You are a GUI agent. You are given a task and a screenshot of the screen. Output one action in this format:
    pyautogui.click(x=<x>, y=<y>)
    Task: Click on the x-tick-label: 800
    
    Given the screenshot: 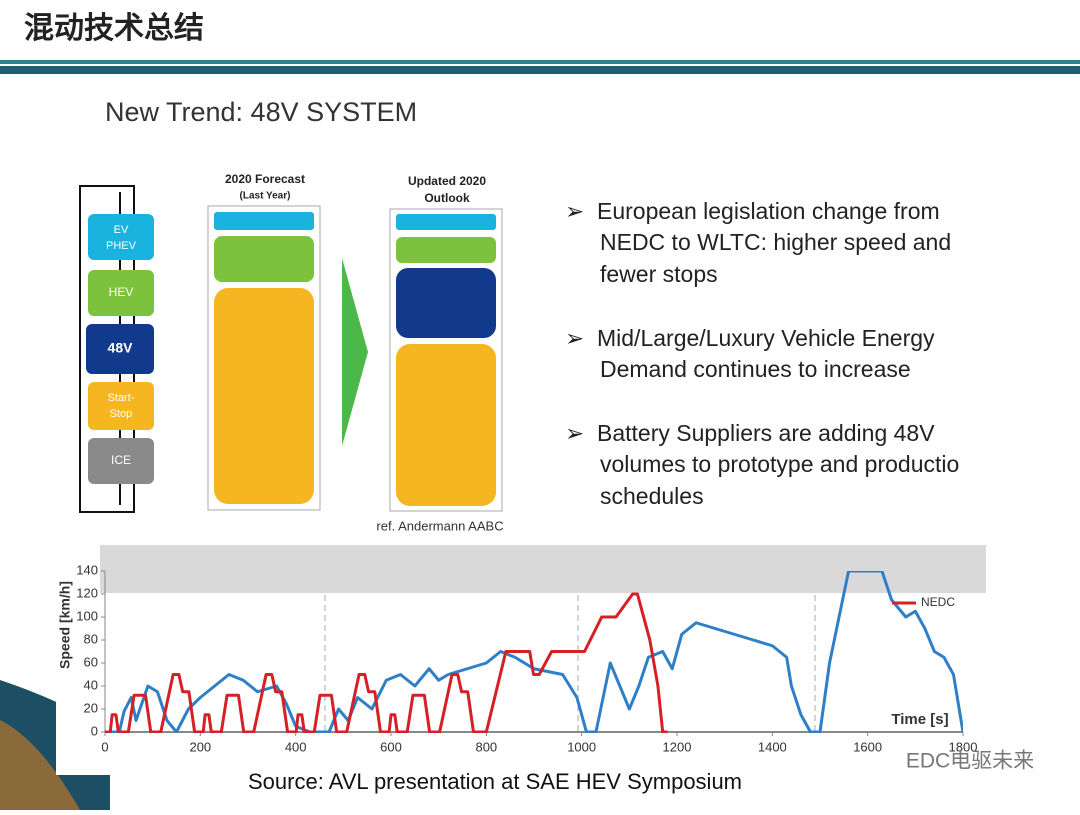 What is the action you would take?
    pyautogui.click(x=486, y=746)
    